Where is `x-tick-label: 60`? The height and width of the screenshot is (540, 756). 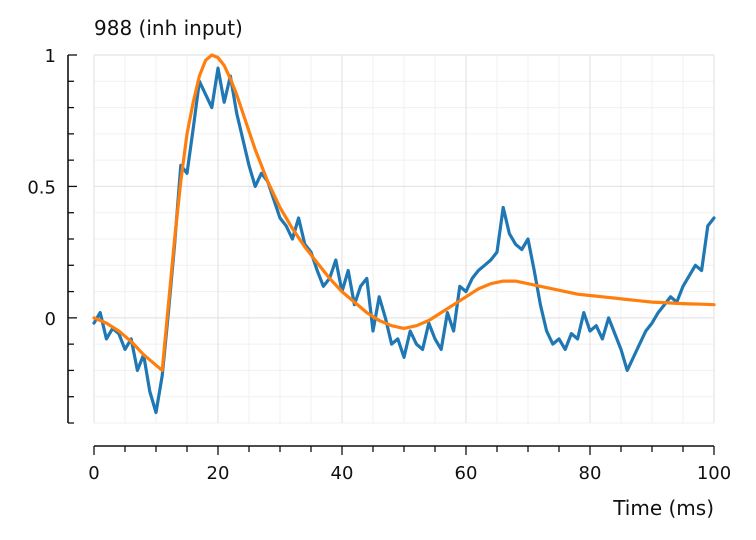 x-tick-label: 60 is located at coordinates (466, 473).